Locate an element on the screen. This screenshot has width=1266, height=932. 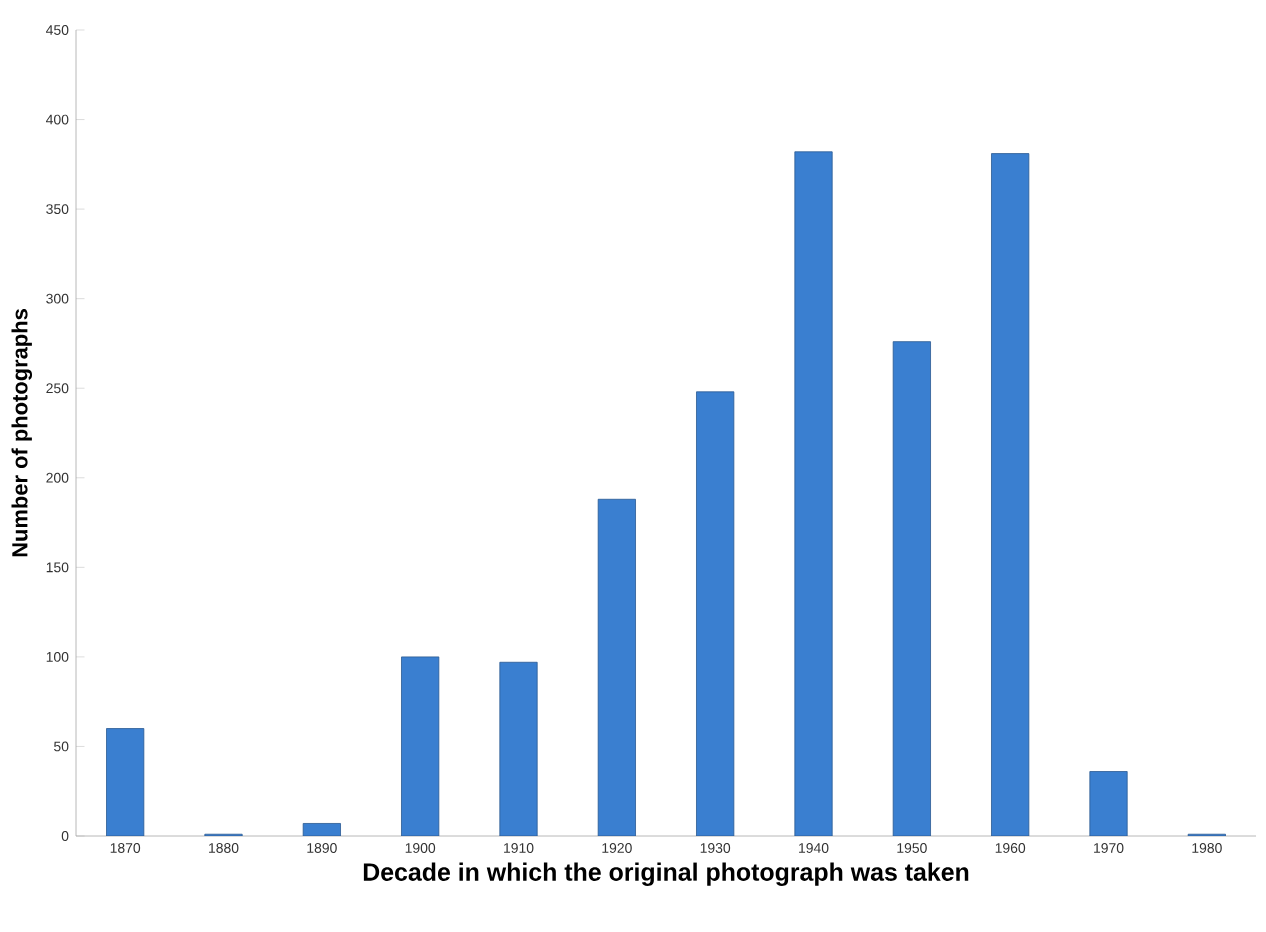
x-axis-title: Decade in which the original photograph was taken is located at coordinates (666, 874).